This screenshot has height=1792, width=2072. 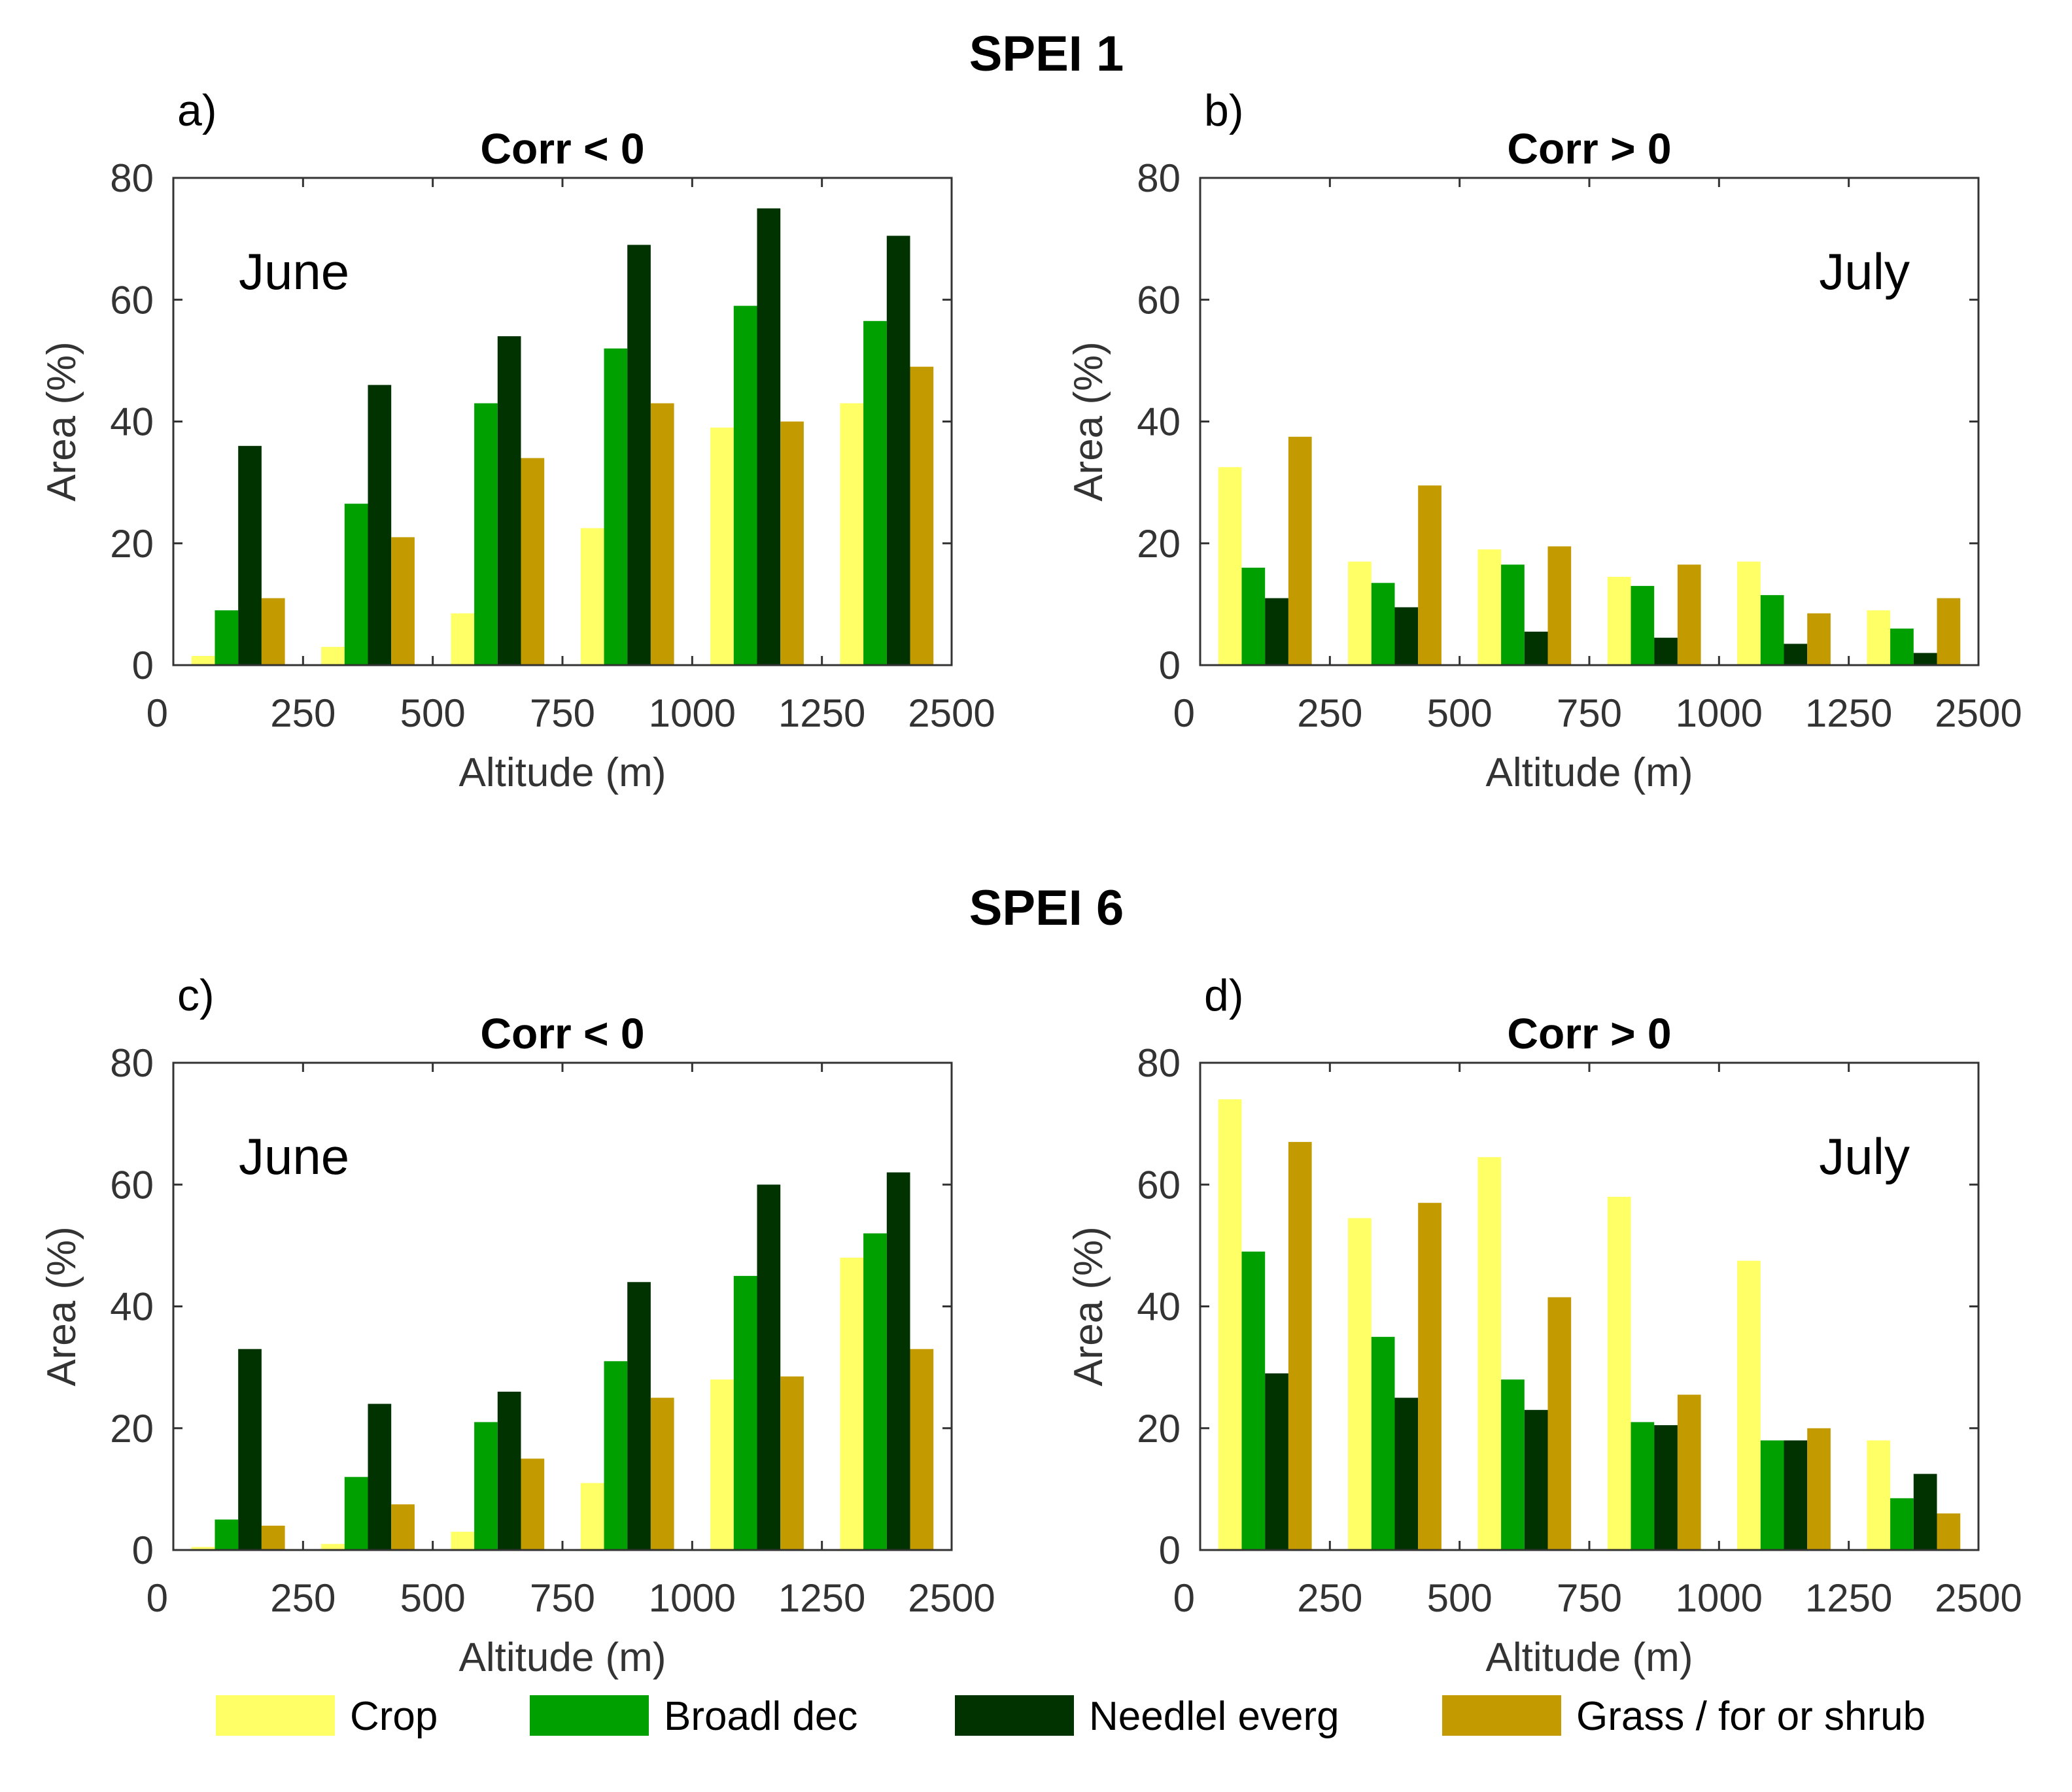 I want to click on legend-item-2: Needlel everg, so click(x=1147, y=1716).